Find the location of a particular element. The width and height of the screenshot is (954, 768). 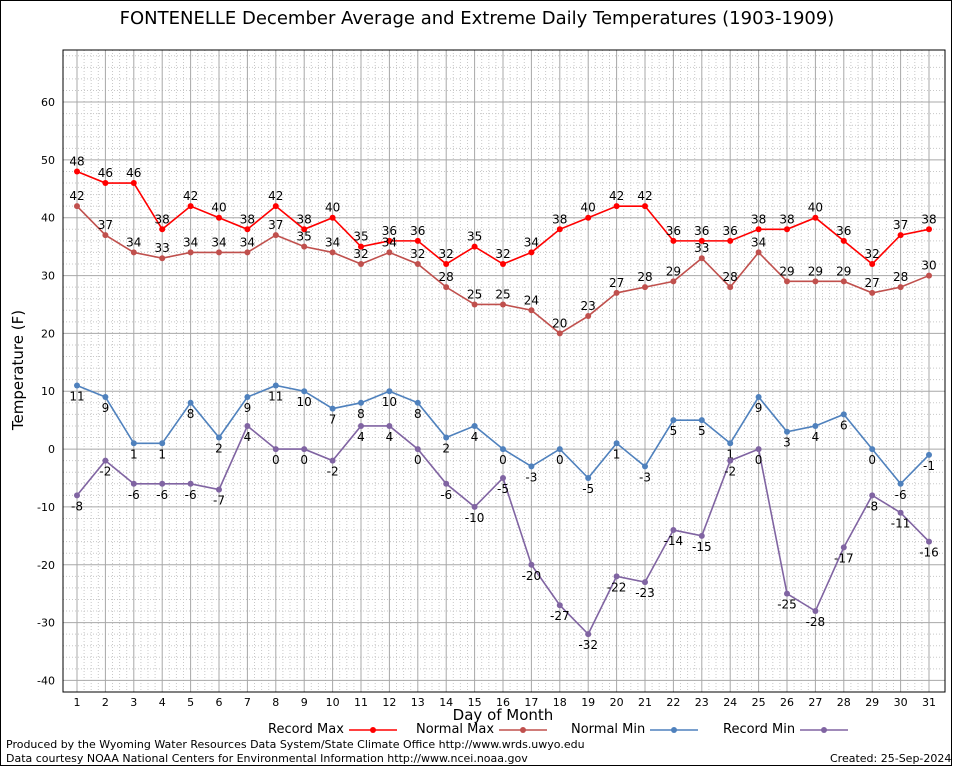

normal-max-data-label: 32 is located at coordinates (417, 254).